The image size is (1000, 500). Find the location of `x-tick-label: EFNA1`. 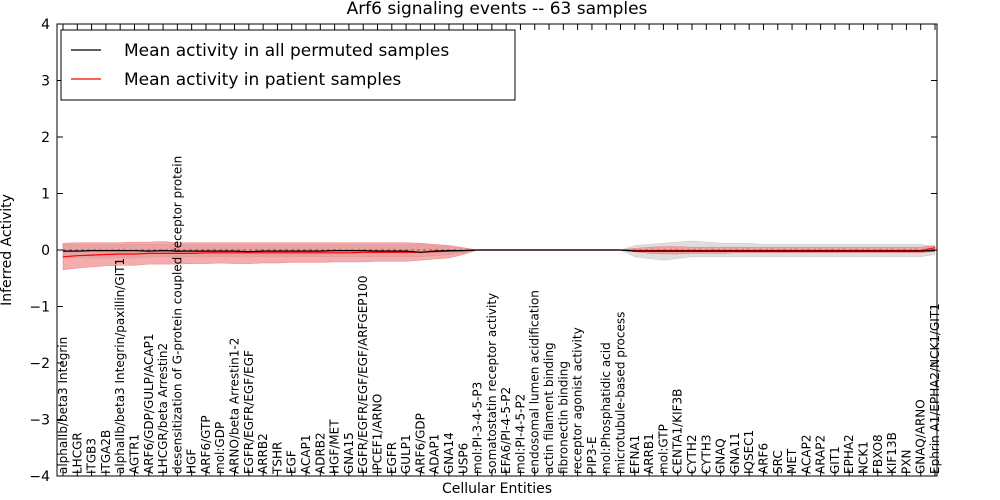

x-tick-label: EFNA1 is located at coordinates (635, 454).